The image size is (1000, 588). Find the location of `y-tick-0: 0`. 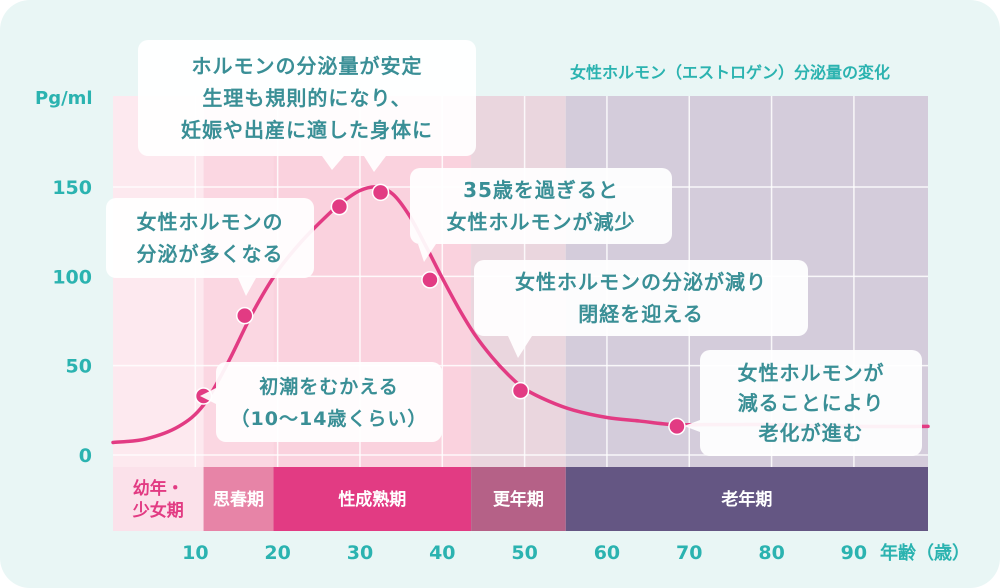

y-tick-0: 0 is located at coordinates (85, 456).